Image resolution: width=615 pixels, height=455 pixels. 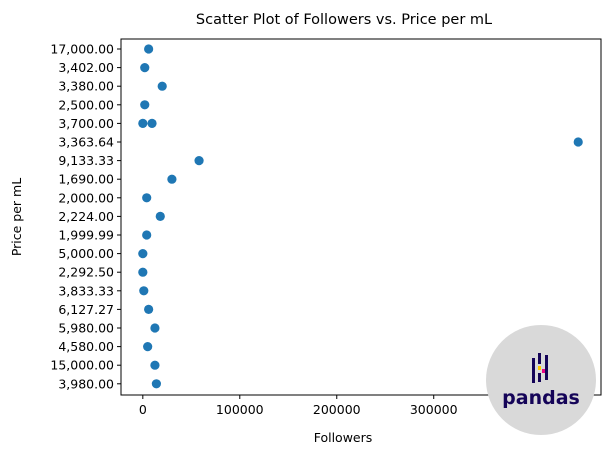 I want to click on x-tick-label: 200000, so click(x=337, y=409).